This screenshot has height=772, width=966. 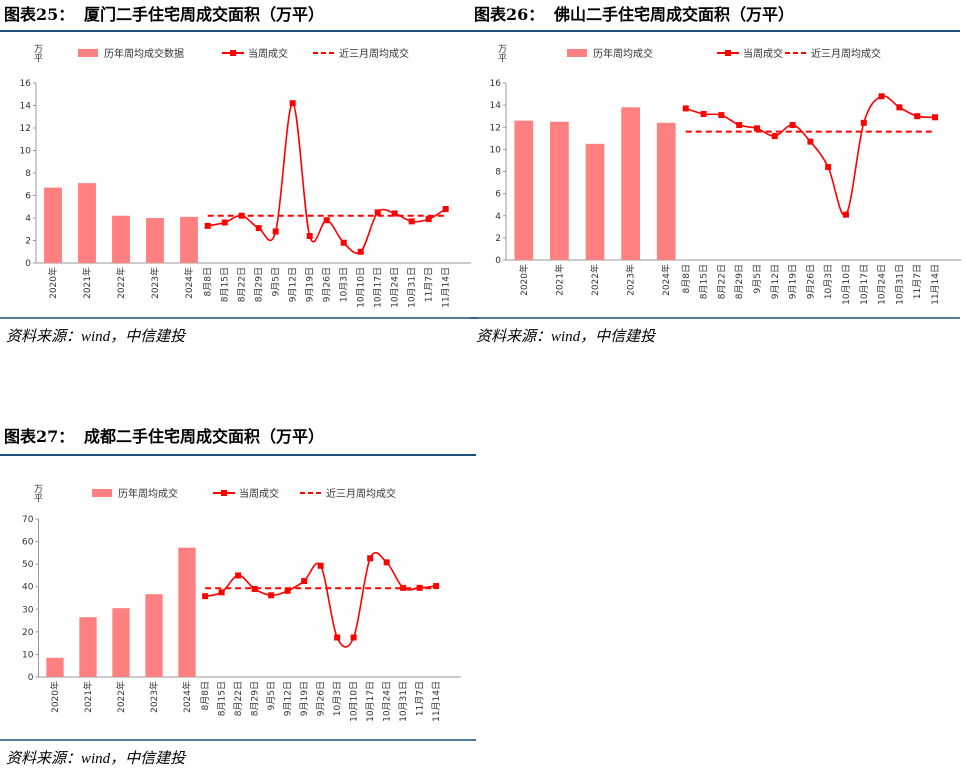 I want to click on x-tick-label: 2023年, so click(x=631, y=280).